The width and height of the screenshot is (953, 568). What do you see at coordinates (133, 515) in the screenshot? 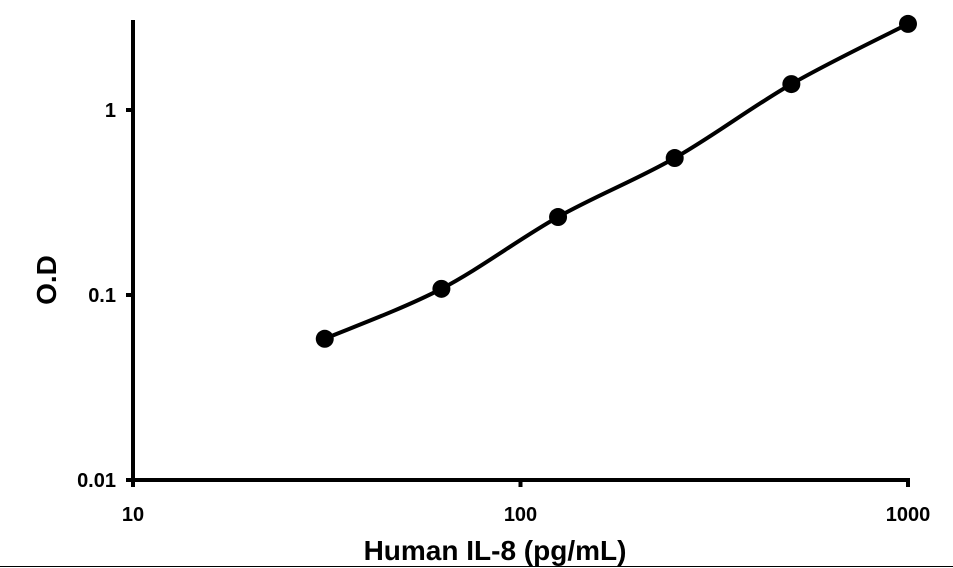
I see `x-tick-label: 10` at bounding box center [133, 515].